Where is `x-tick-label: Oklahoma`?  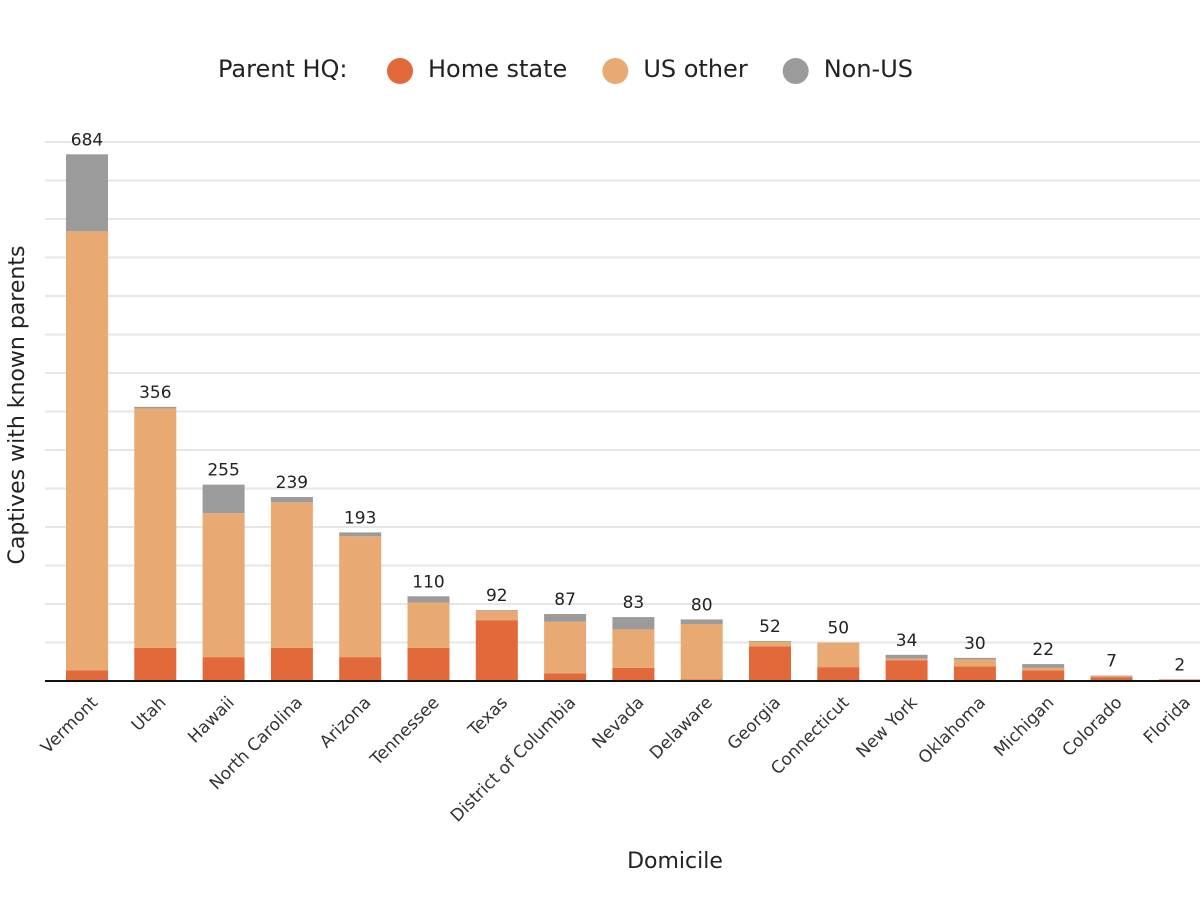
x-tick-label: Oklahoma is located at coordinates (952, 730).